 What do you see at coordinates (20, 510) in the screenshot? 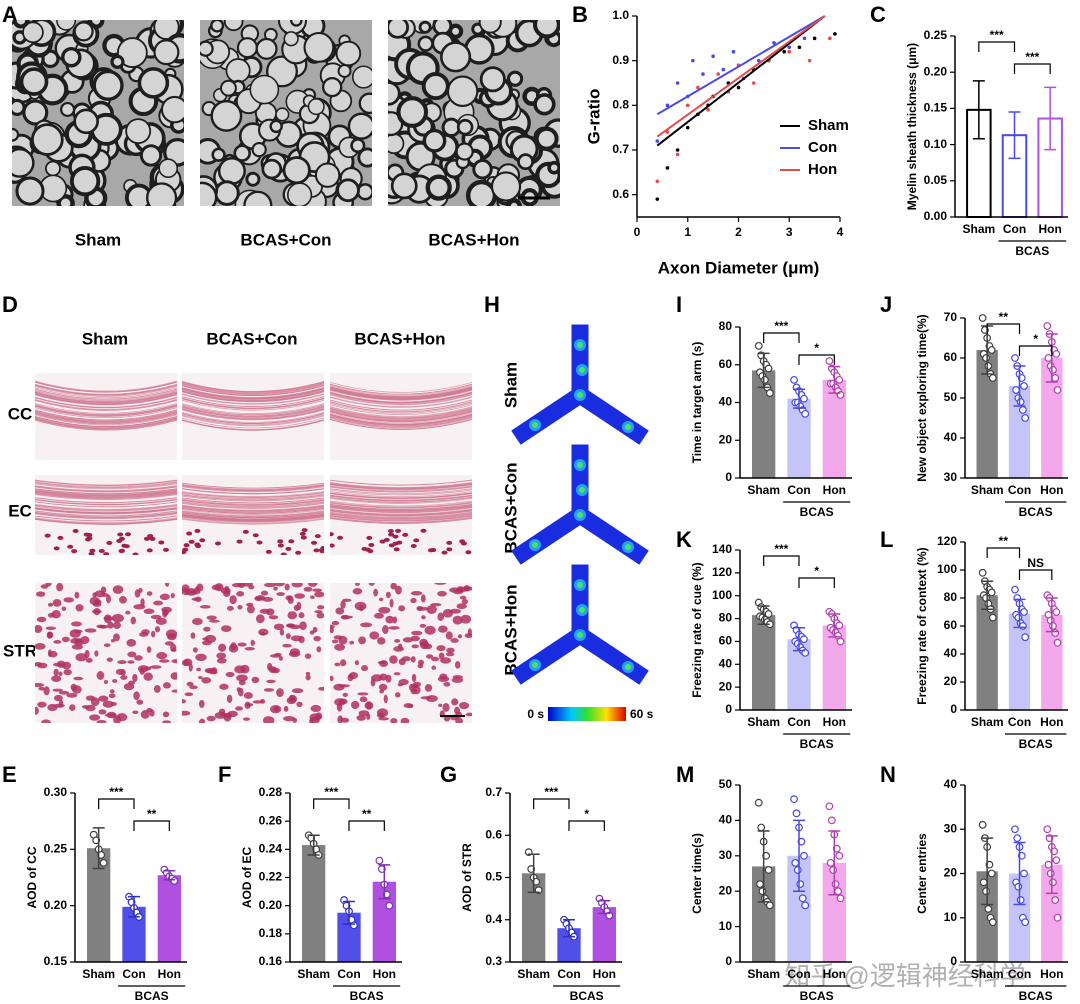
I see `row-label: EC` at bounding box center [20, 510].